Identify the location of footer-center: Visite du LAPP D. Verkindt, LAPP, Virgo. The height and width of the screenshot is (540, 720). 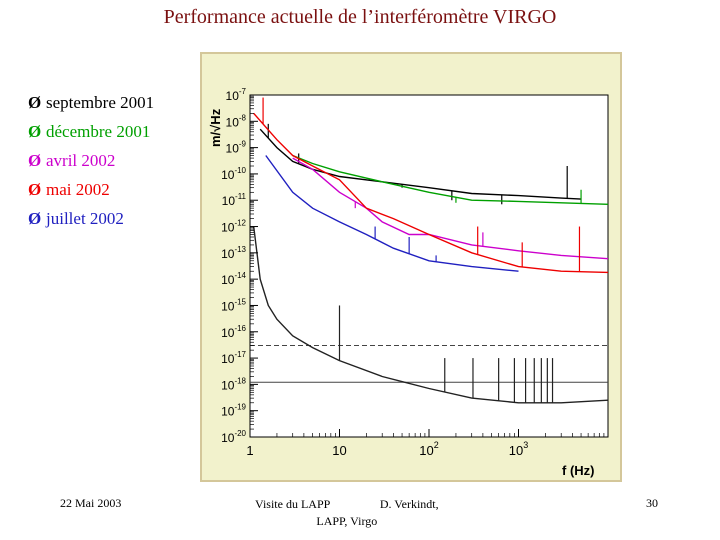
(347, 513).